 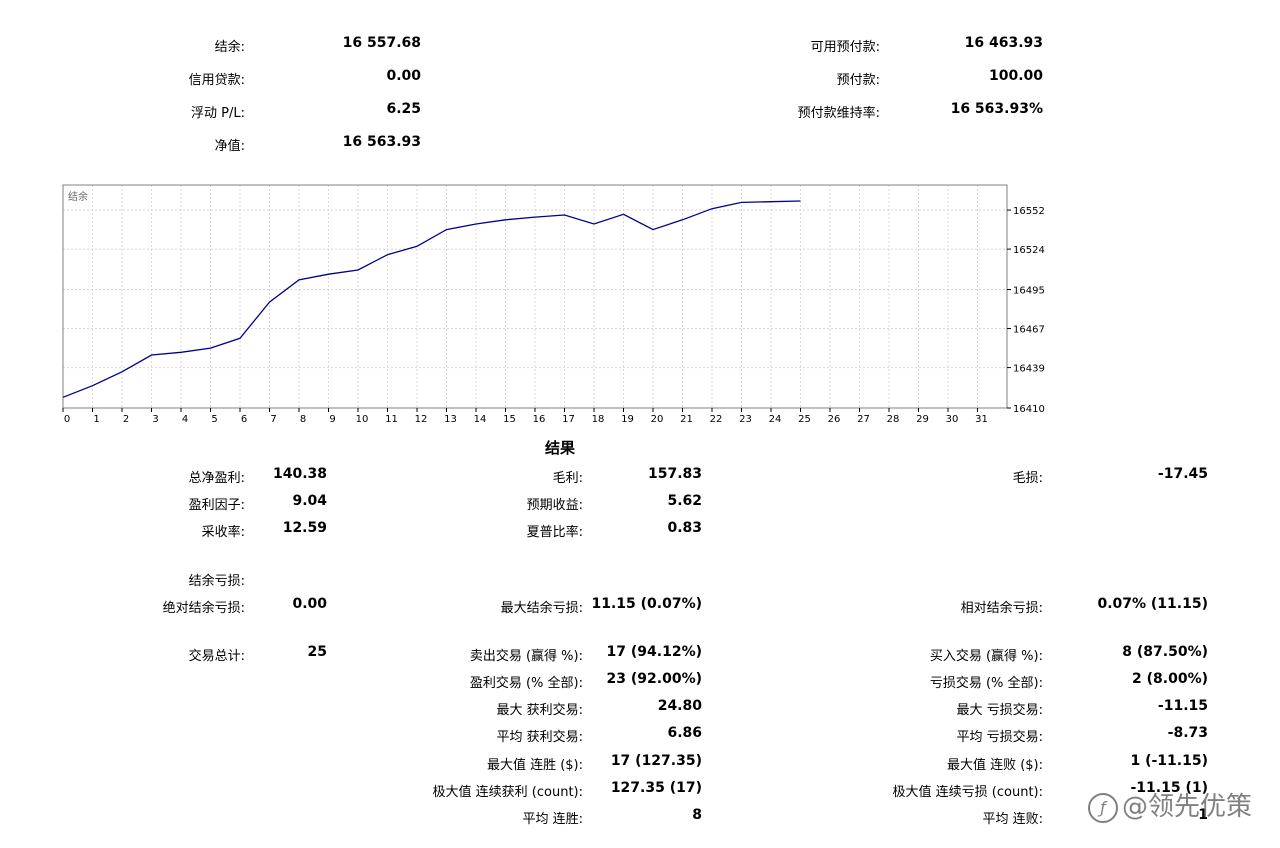 I want to click on x-tick-label: 3, so click(x=155, y=419).